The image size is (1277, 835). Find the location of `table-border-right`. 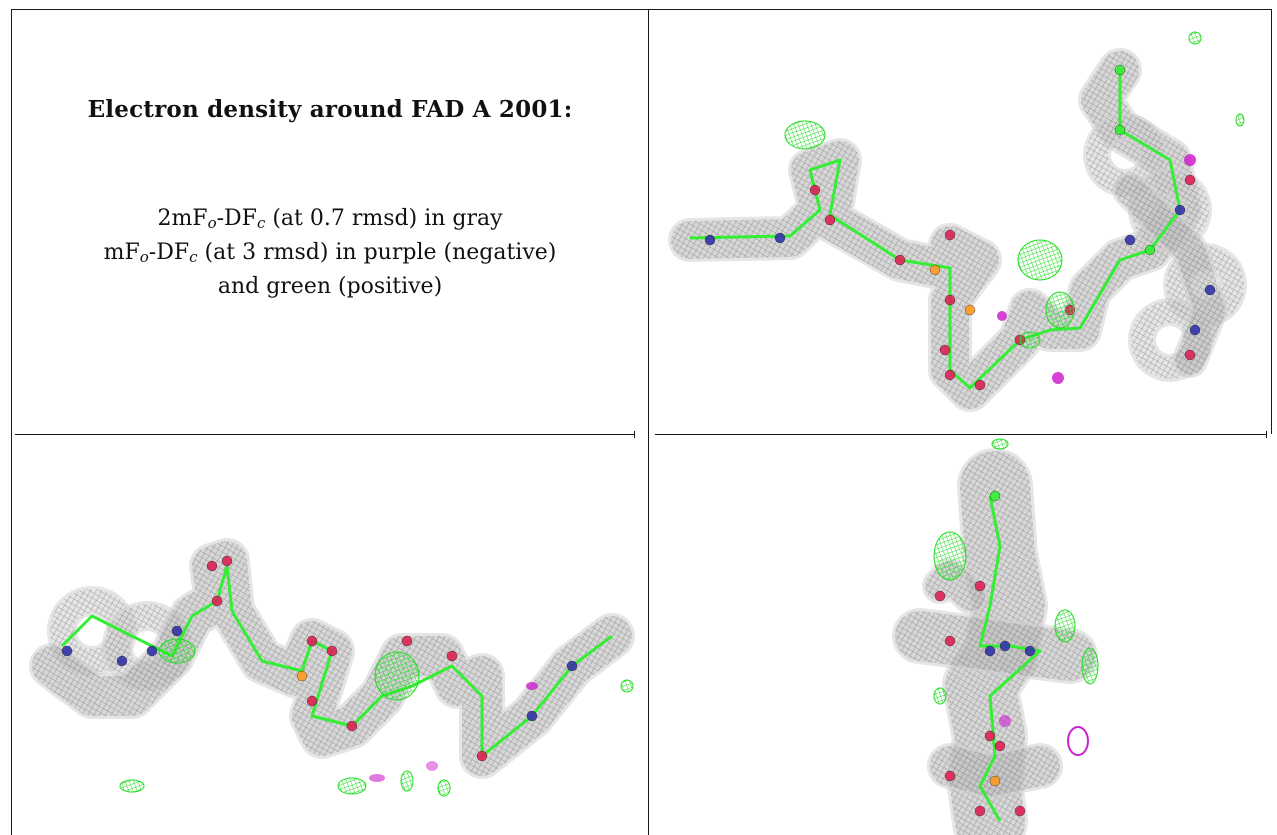

table-border-right is located at coordinates (1271, 221).